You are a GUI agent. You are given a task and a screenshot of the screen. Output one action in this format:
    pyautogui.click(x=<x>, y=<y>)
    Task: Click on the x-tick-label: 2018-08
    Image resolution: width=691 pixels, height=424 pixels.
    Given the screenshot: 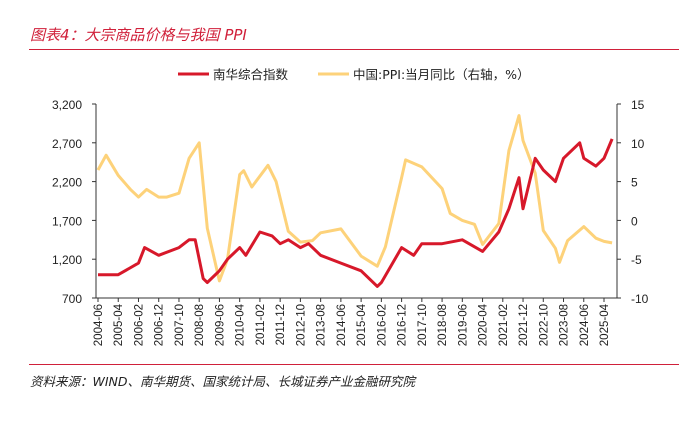 What is the action you would take?
    pyautogui.click(x=443, y=325)
    